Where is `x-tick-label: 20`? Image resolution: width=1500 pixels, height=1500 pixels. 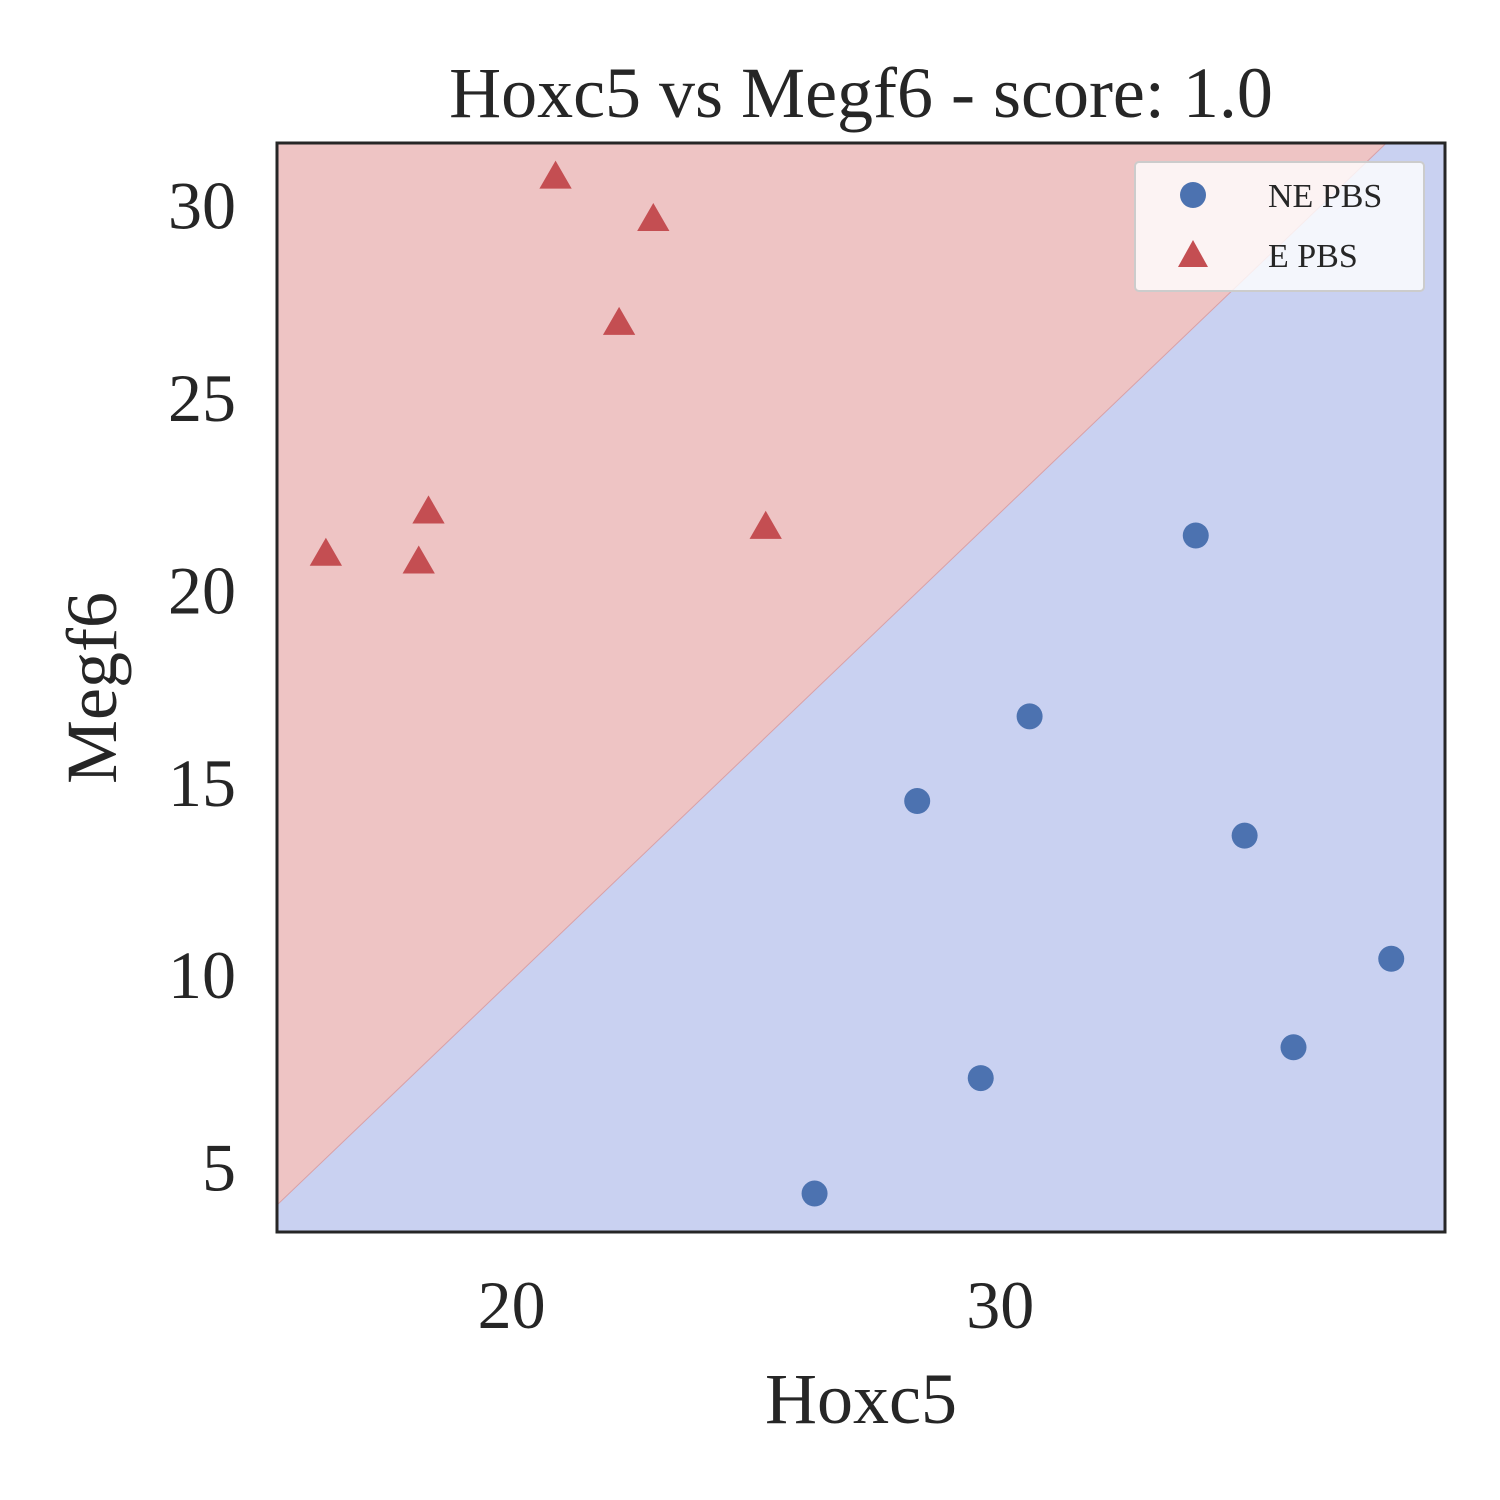
x-tick-label: 20 is located at coordinates (512, 1305).